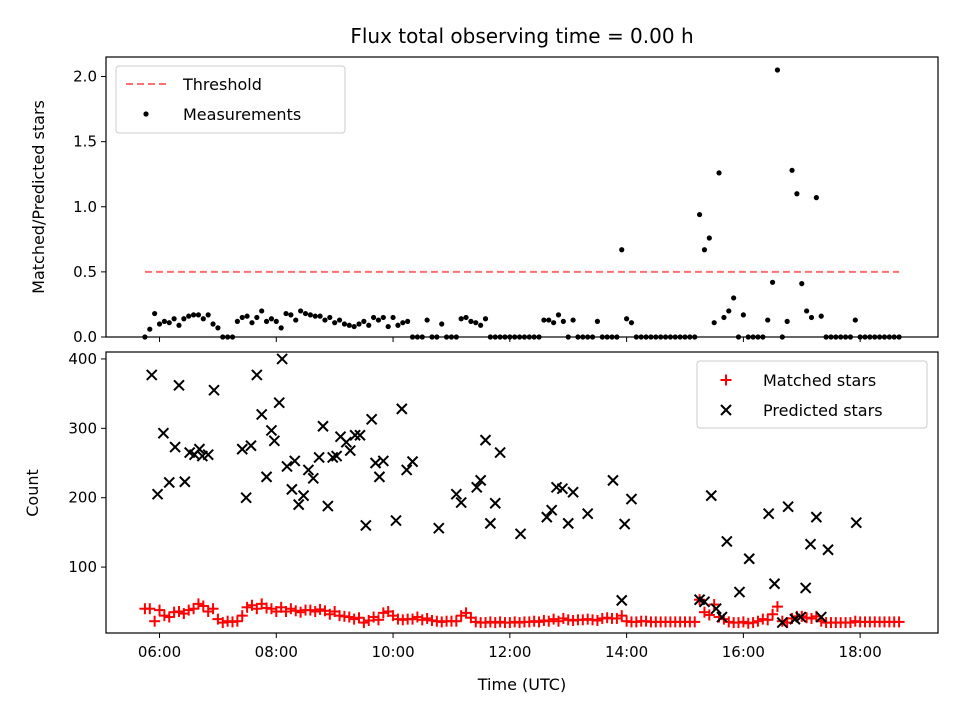  I want to click on top-legend: Threshold Measurements, so click(230, 99).